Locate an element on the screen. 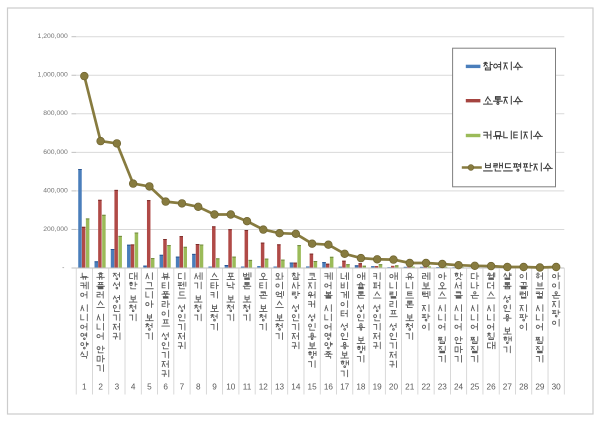 The image size is (600, 427). svg-text: 21 is located at coordinates (410, 387).